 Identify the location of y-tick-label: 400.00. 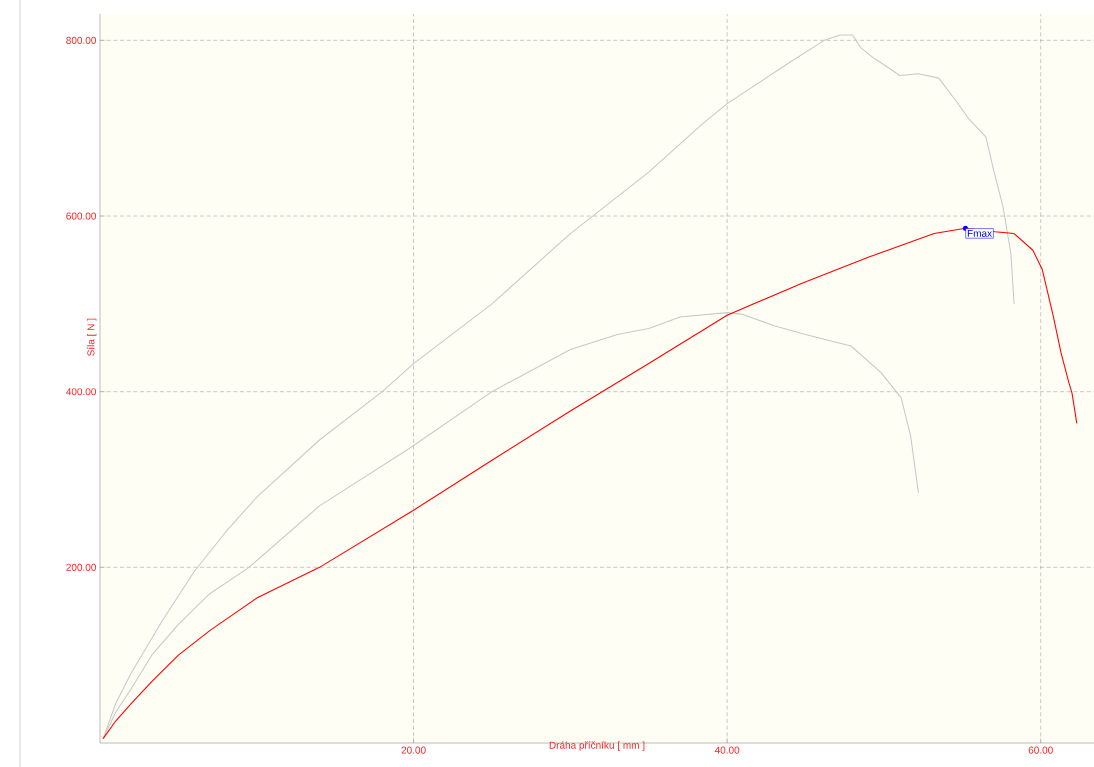
(81, 392).